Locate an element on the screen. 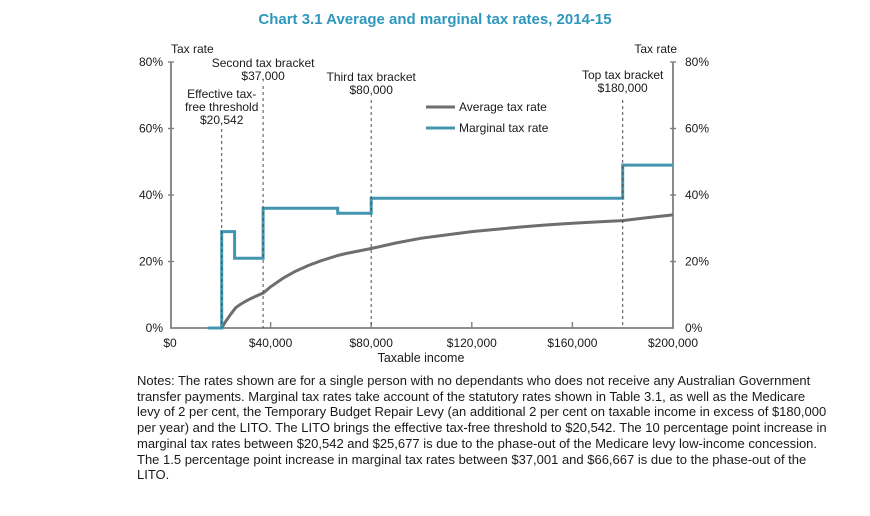 Image resolution: width=870 pixels, height=516 pixels. annotation-text: free threshold is located at coordinates (221, 107).